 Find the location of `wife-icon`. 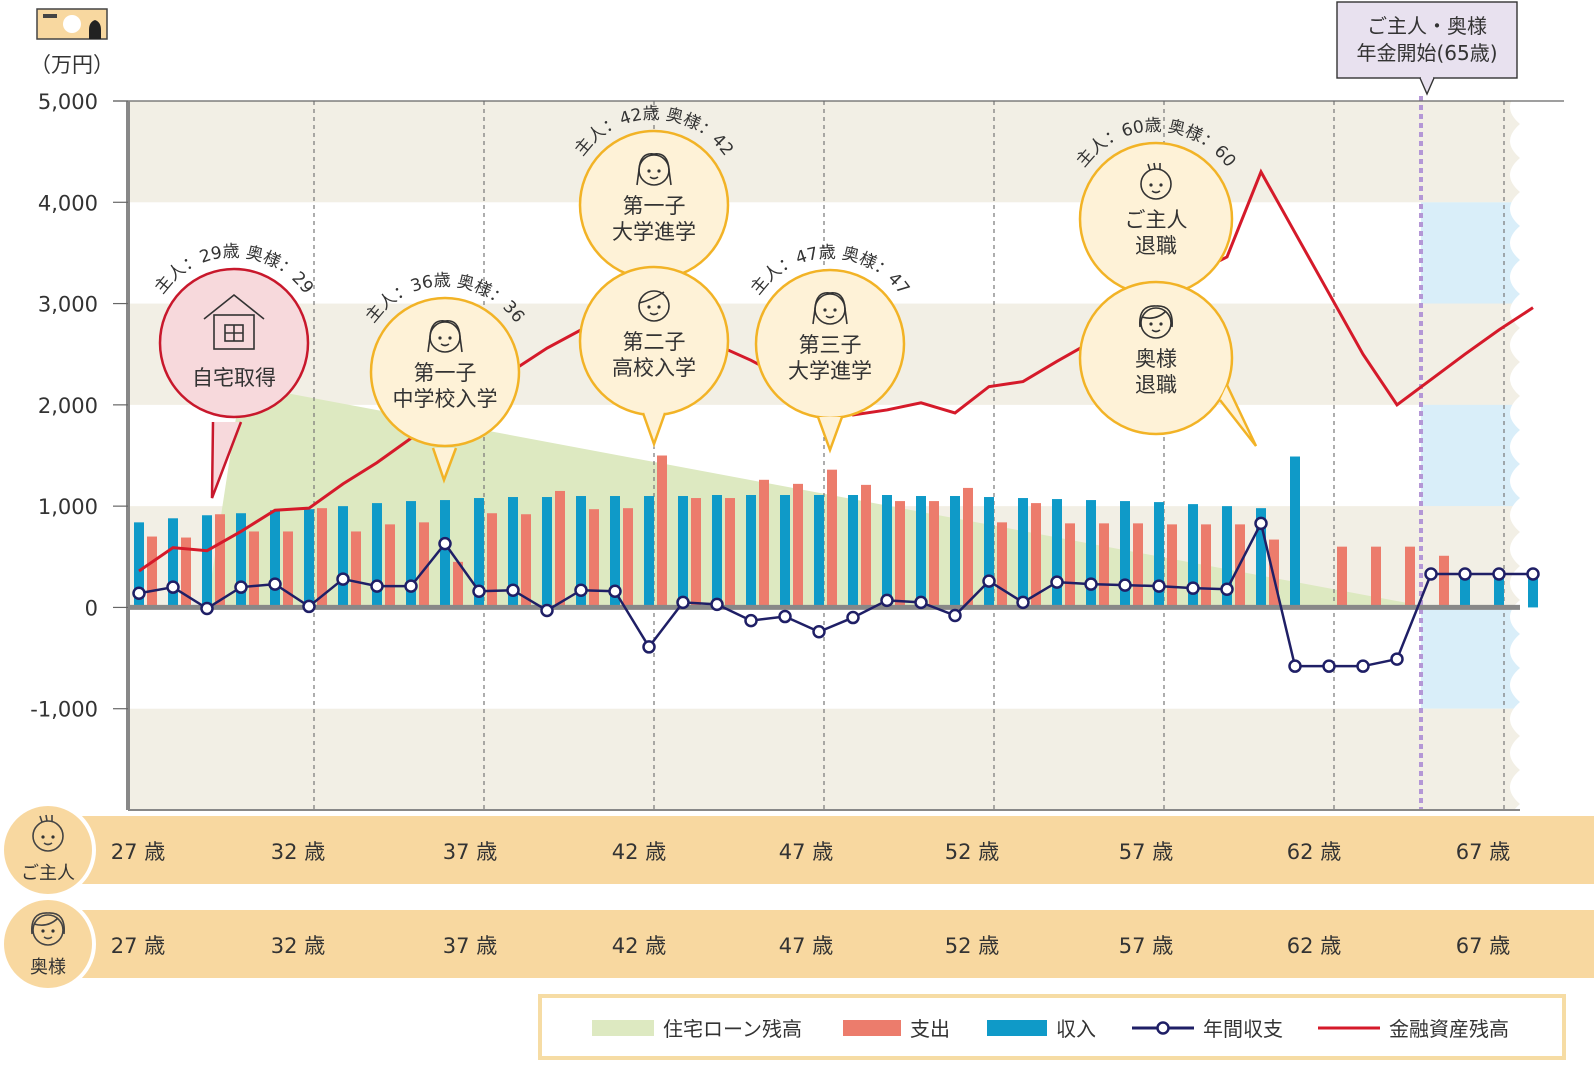

wife-icon is located at coordinates (48, 929).